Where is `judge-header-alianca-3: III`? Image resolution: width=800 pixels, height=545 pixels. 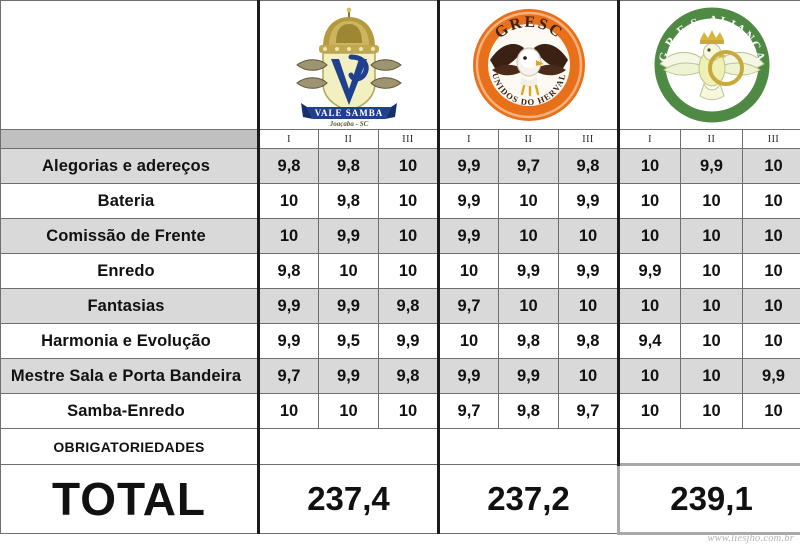
judge-header-alianca-3: III is located at coordinates (771, 139).